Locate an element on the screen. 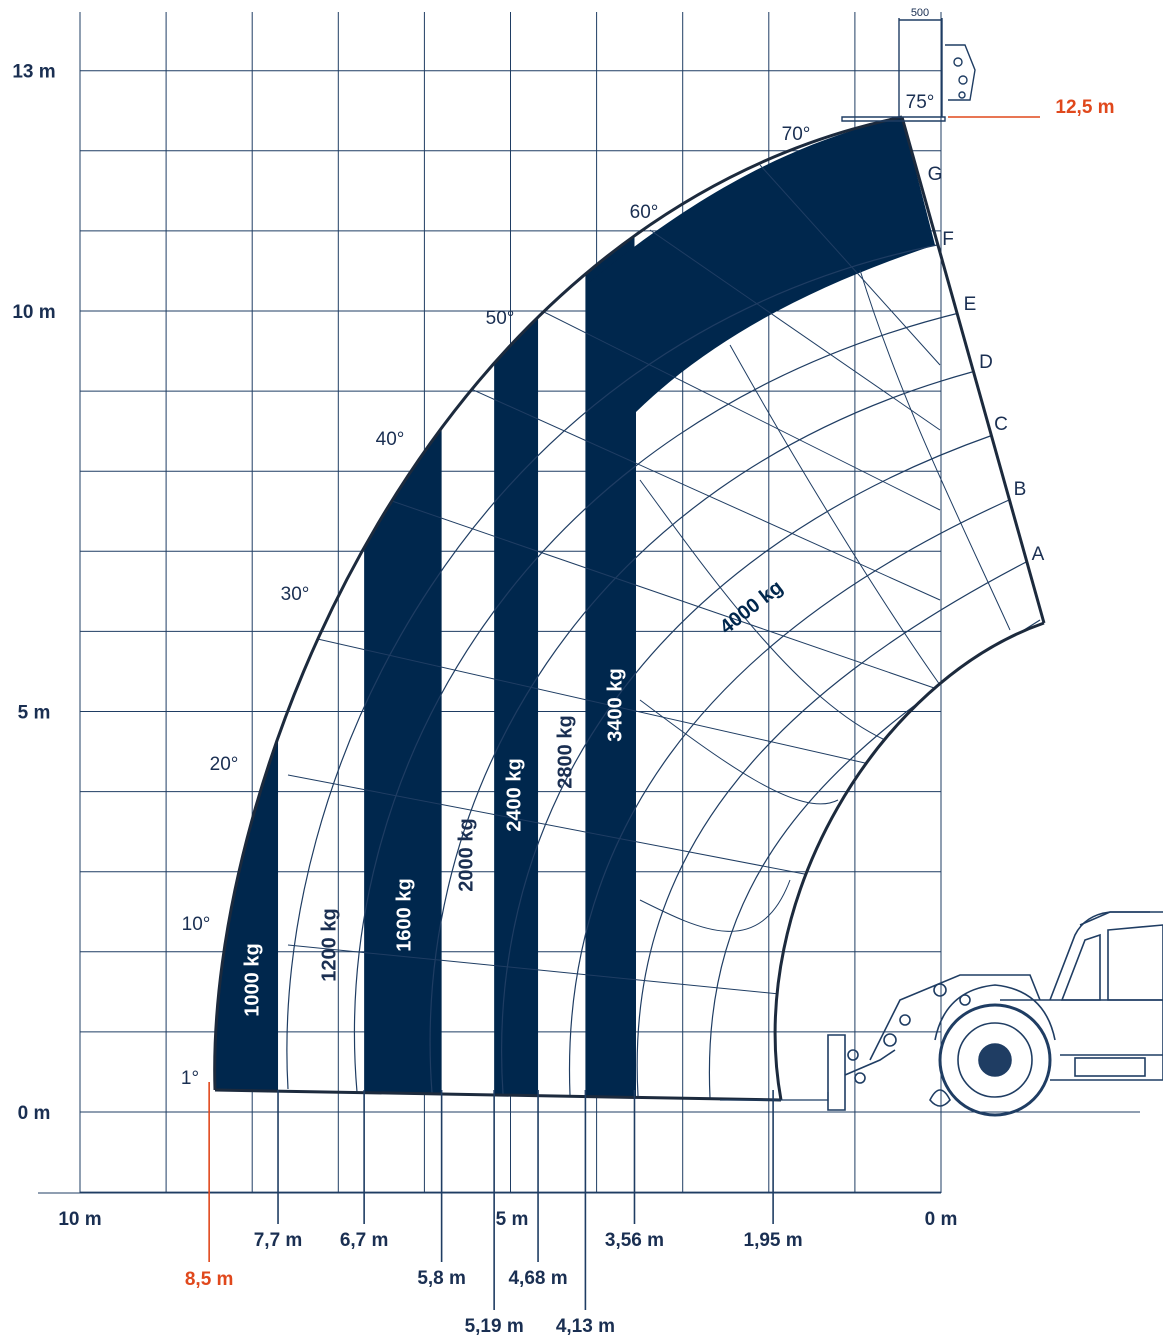 Image resolution: width=1163 pixels, height=1338 pixels. boom-angle-label: 1° is located at coordinates (190, 1078).